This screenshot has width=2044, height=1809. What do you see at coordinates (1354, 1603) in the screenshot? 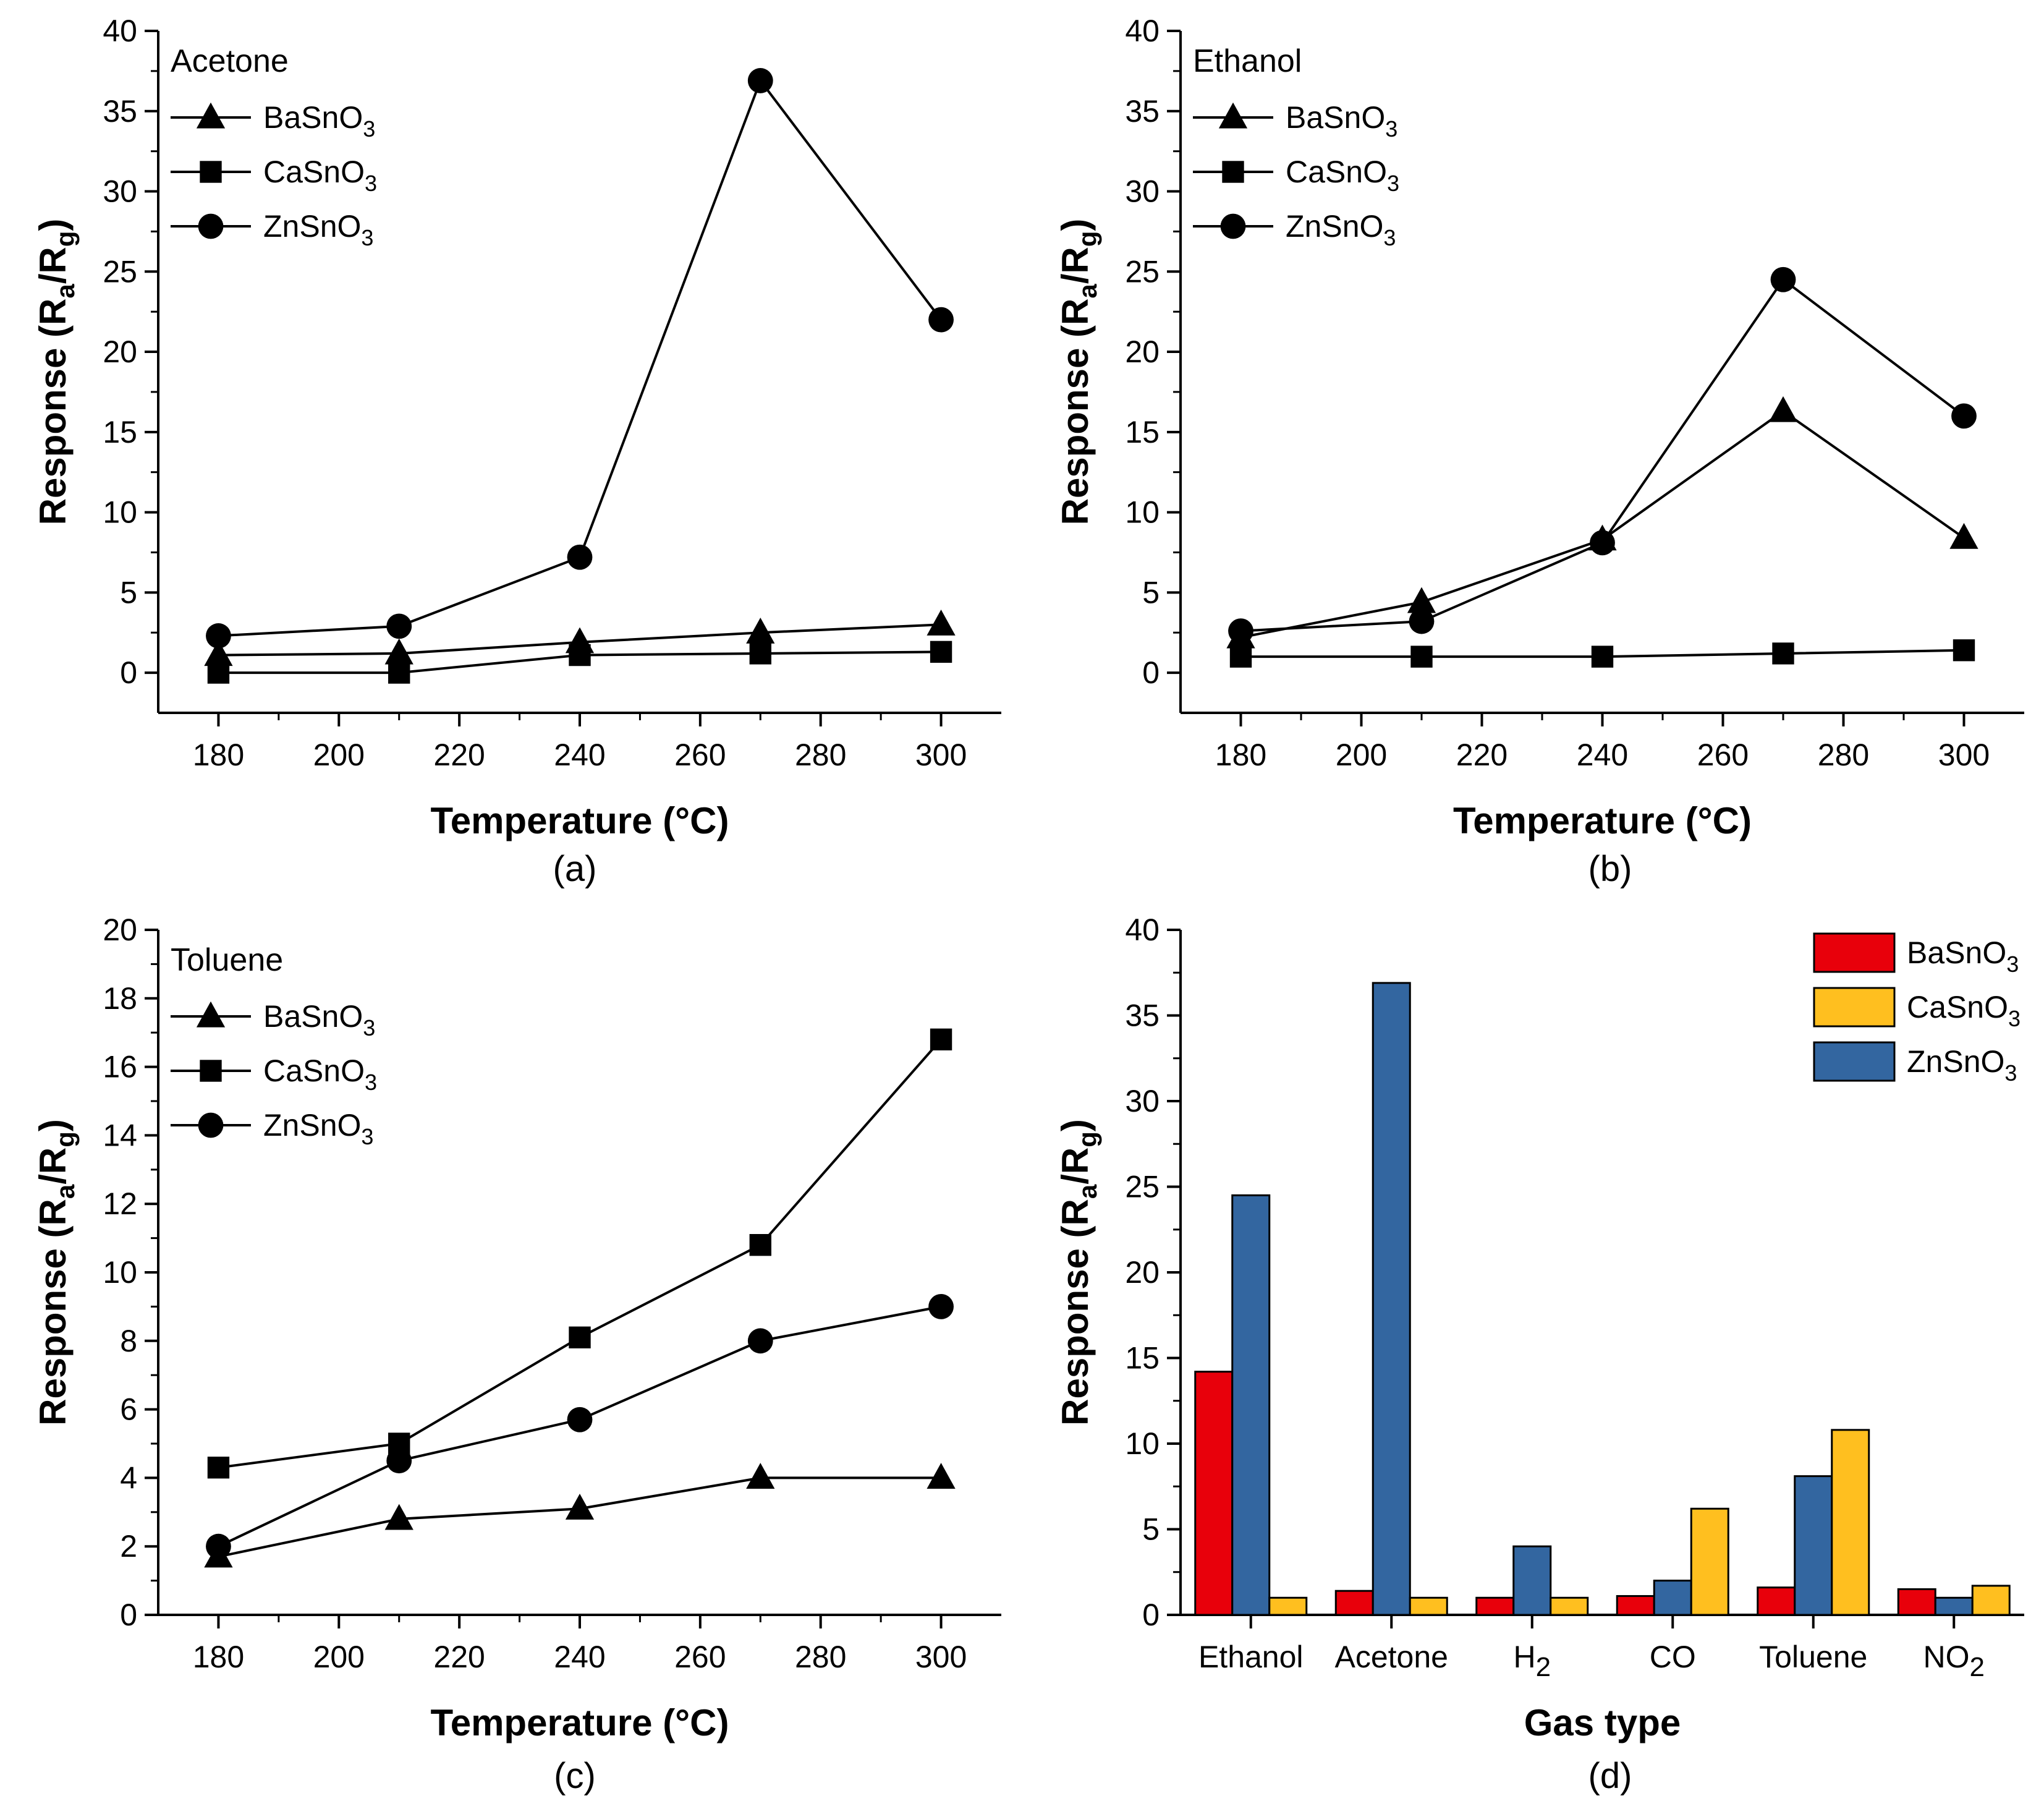
I see `bar-basno` at bounding box center [1354, 1603].